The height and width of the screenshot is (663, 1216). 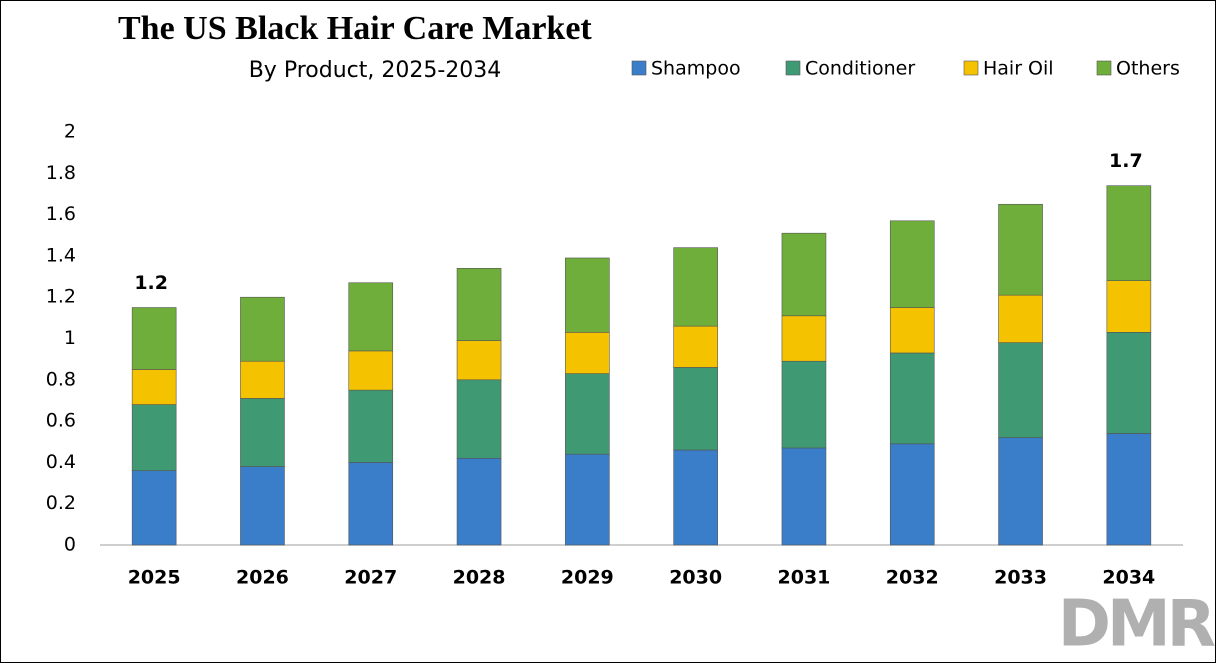 What do you see at coordinates (860, 69) in the screenshot?
I see `legend-label: Conditioner` at bounding box center [860, 69].